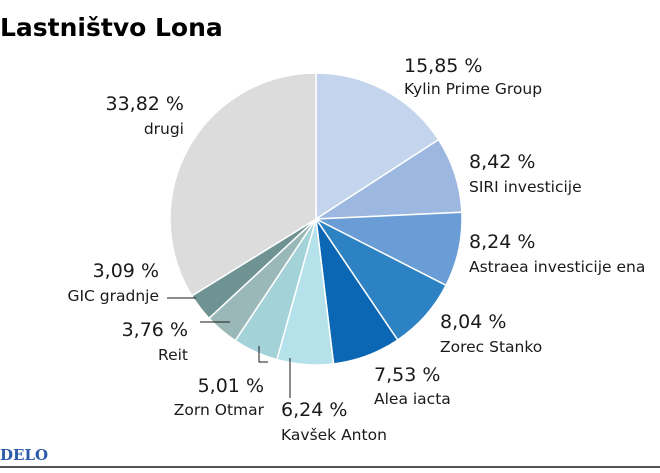  Describe the element at coordinates (113, 296) in the screenshot. I see `category-label-gic-gradnje: GIC gradnje` at that location.